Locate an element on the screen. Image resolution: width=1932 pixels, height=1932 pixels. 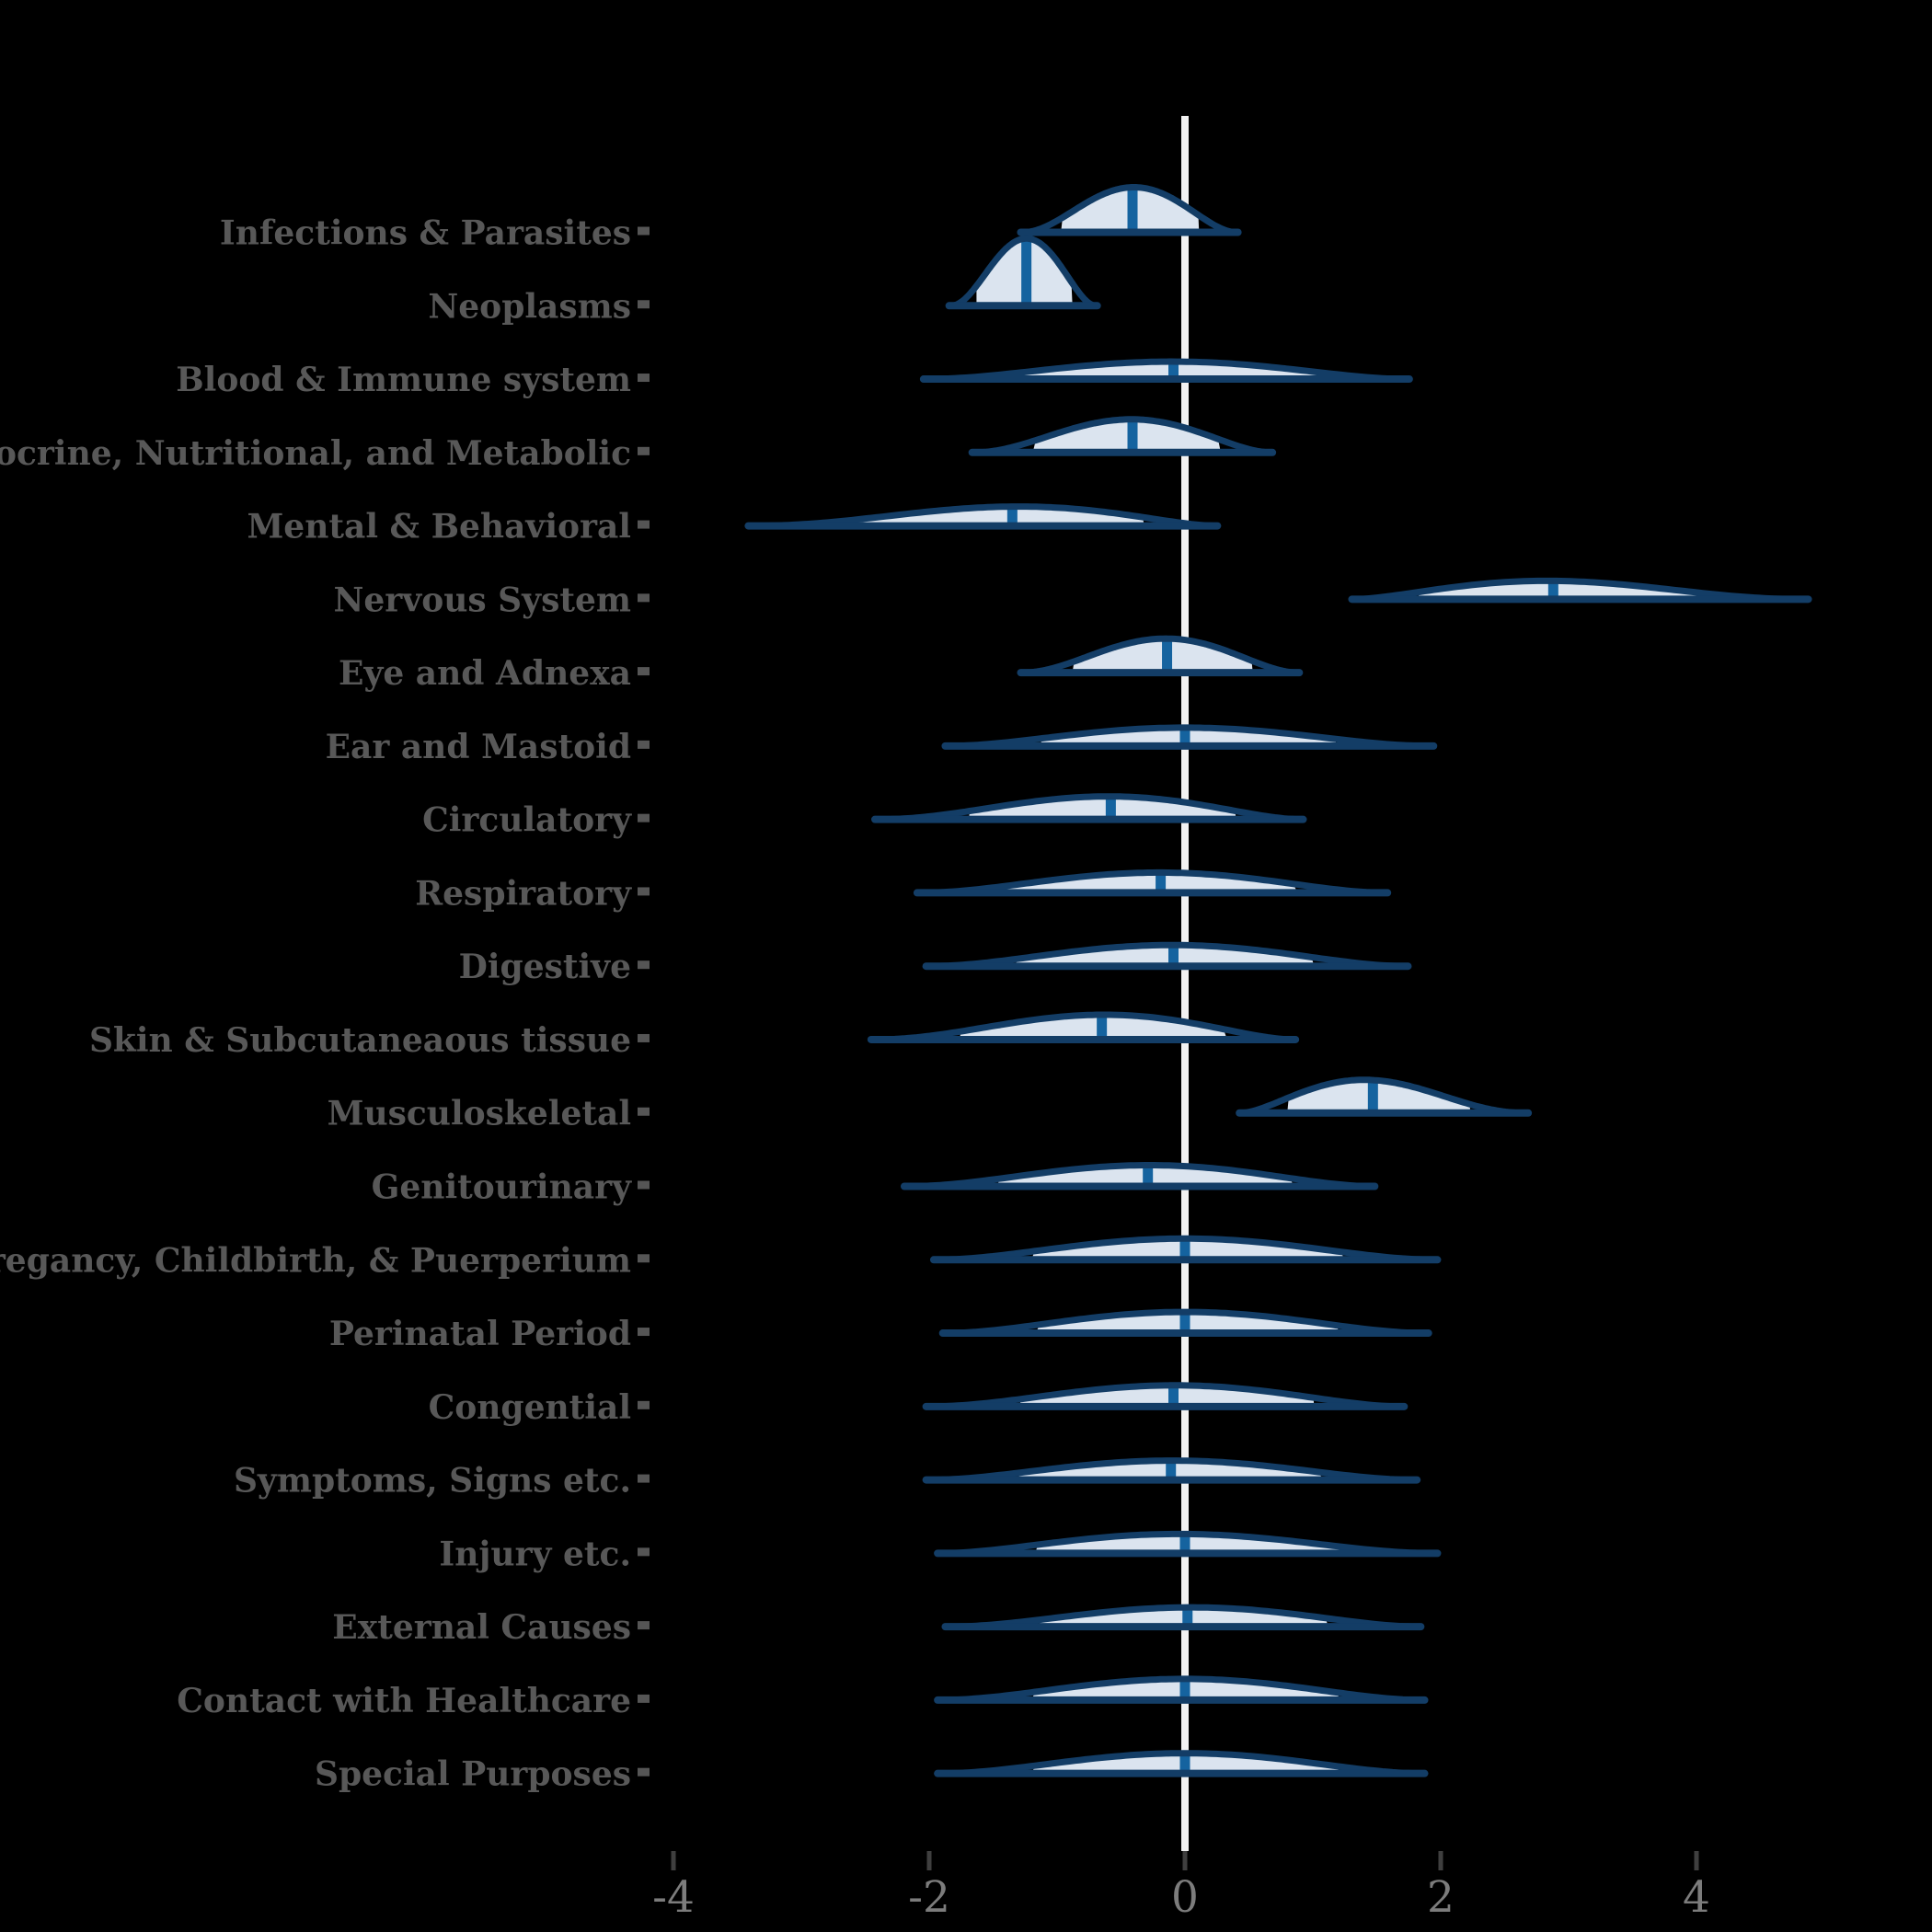
density-row: Genitourinary is located at coordinates (875, 1184).